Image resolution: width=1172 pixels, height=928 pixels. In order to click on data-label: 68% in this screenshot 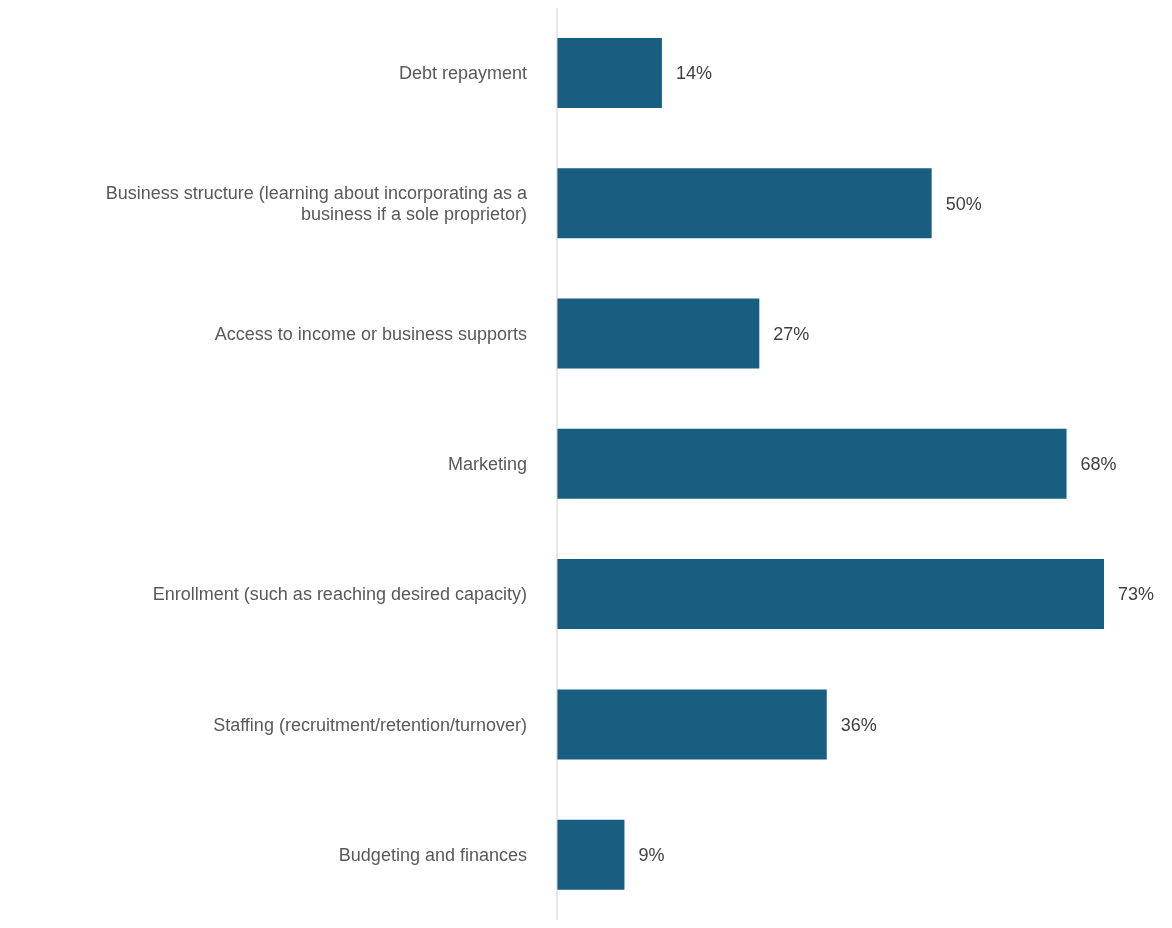, I will do `click(1098, 464)`.